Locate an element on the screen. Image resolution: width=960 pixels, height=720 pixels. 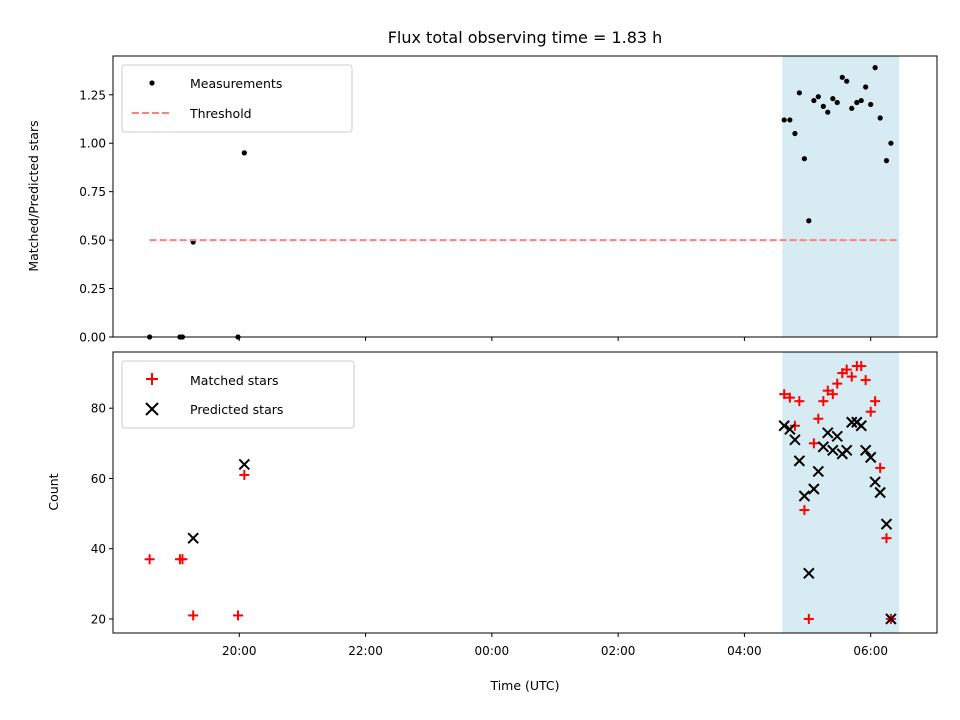
legend-matched-plus is located at coordinates (152, 379).